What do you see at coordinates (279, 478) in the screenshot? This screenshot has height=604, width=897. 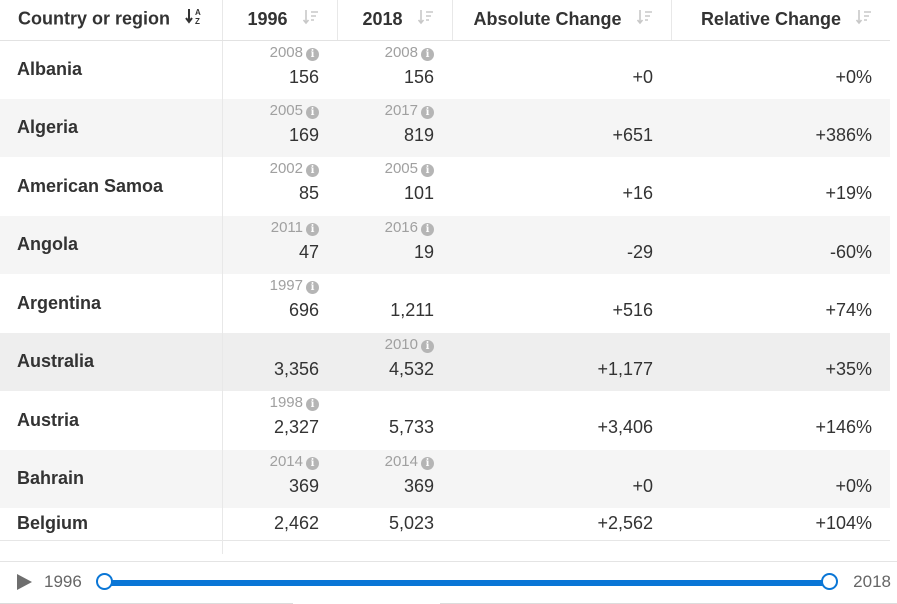 I see `start-value-cell: 2014 i 369` at bounding box center [279, 478].